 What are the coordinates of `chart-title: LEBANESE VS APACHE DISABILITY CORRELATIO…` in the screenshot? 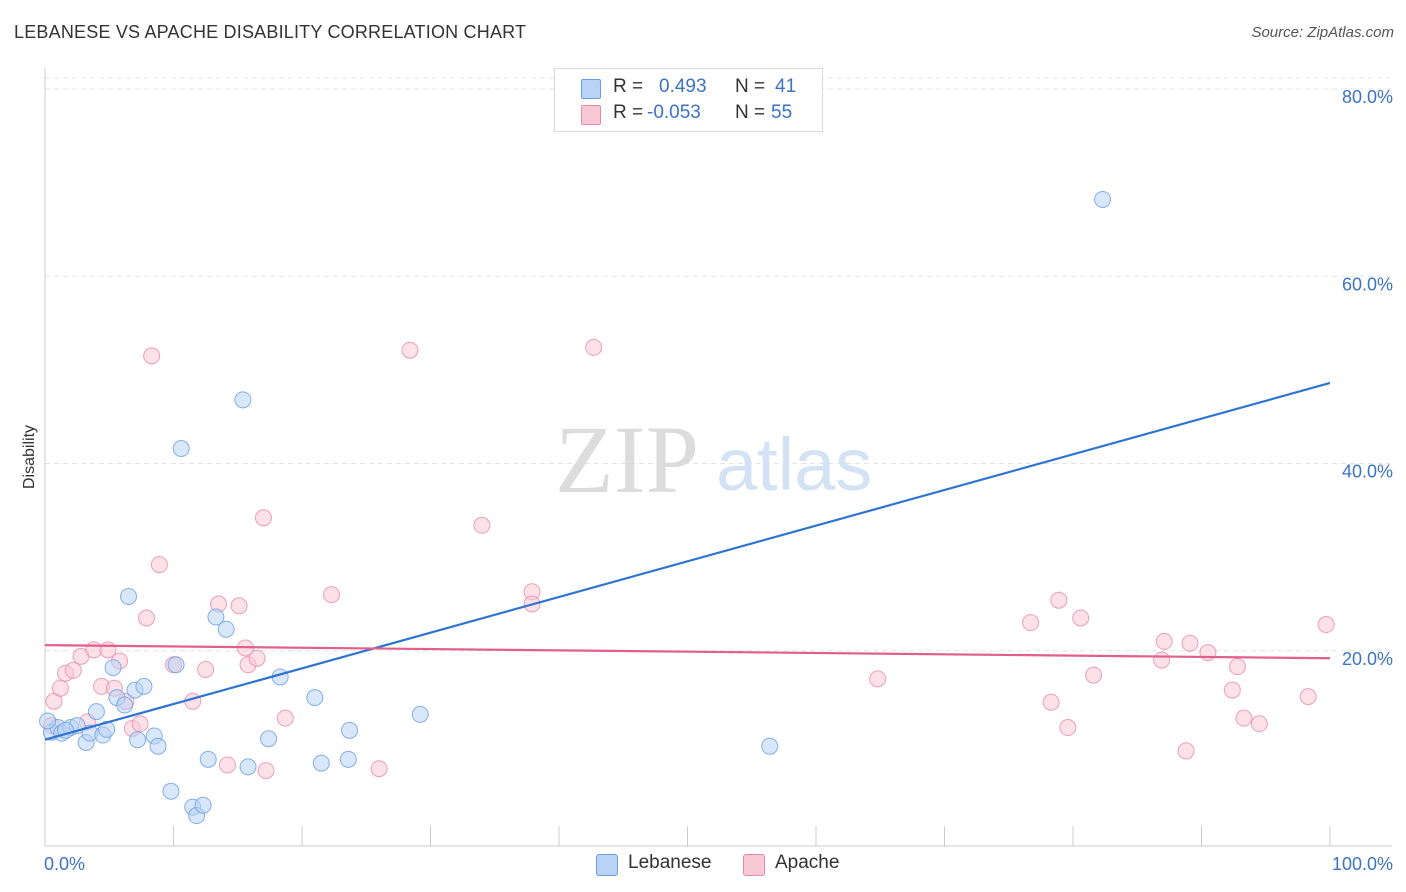 It's located at (270, 32).